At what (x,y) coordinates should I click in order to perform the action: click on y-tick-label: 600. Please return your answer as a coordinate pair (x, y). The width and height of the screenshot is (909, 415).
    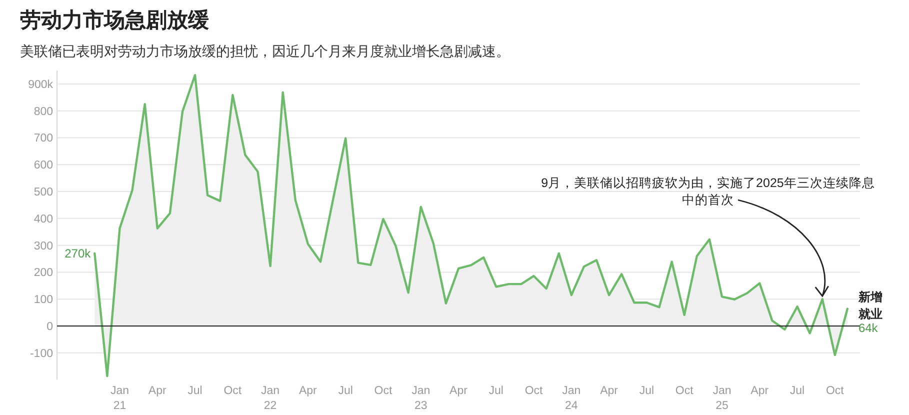
    Looking at the image, I should click on (43, 166).